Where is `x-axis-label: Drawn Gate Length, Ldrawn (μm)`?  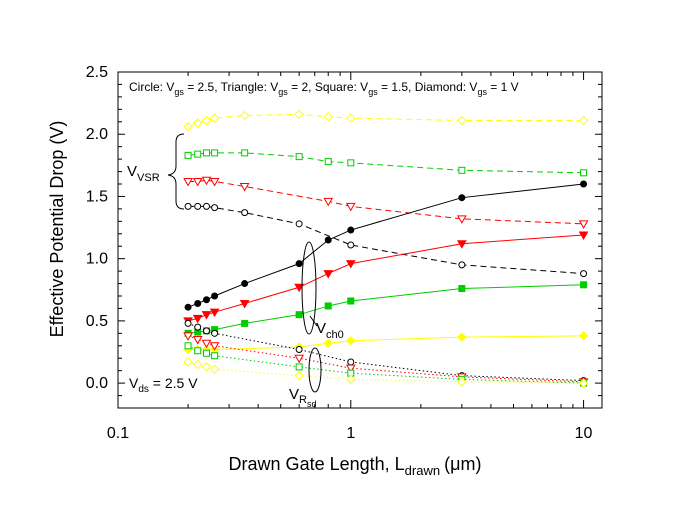
x-axis-label: Drawn Gate Length, Ldrawn (μm) is located at coordinates (355, 466).